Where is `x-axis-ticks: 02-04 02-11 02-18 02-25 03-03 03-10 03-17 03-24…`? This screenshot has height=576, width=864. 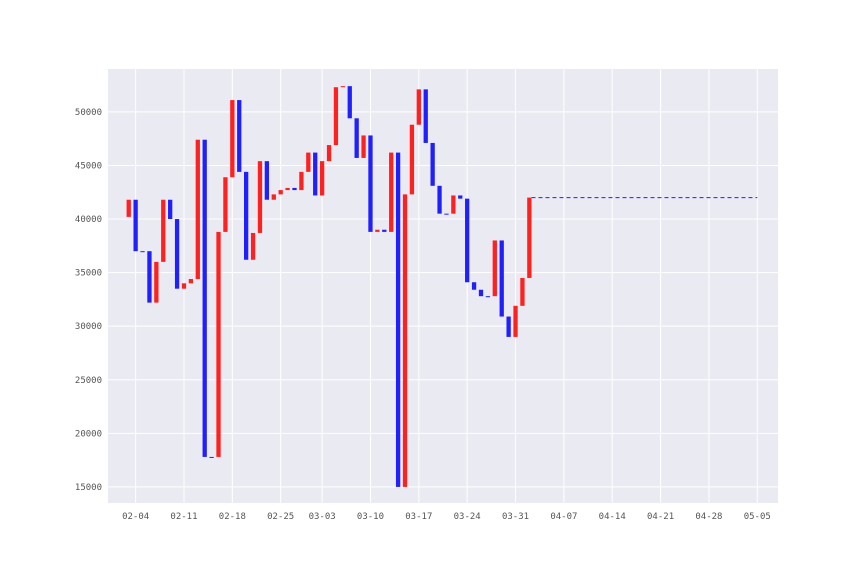
x-axis-ticks: 02-04 02-11 02-18 02-25 03-03 03-10 03-17 03-24… is located at coordinates (446, 517).